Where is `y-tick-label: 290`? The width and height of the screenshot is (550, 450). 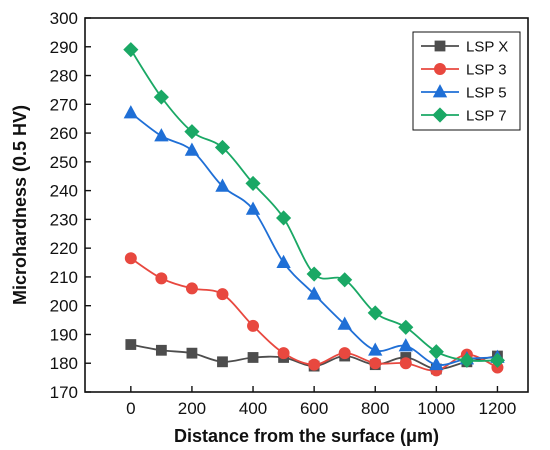
y-tick-label: 290 is located at coordinates (64, 47).